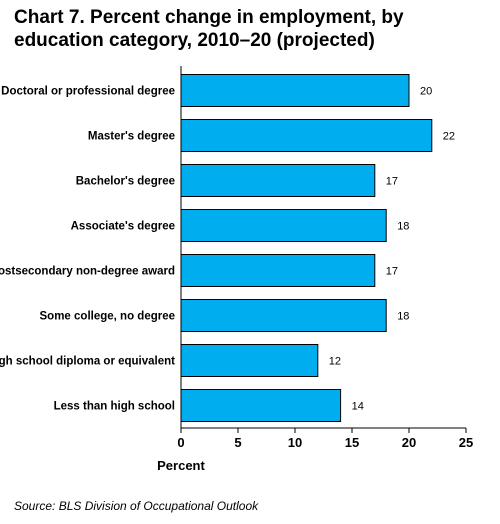 The height and width of the screenshot is (524, 500). What do you see at coordinates (237, 442) in the screenshot?
I see `x-tick-label: 5` at bounding box center [237, 442].